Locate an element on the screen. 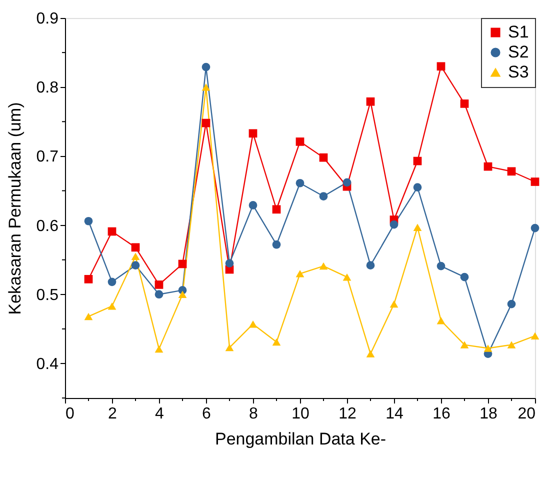  x-tick-label: 18 is located at coordinates (489, 414).